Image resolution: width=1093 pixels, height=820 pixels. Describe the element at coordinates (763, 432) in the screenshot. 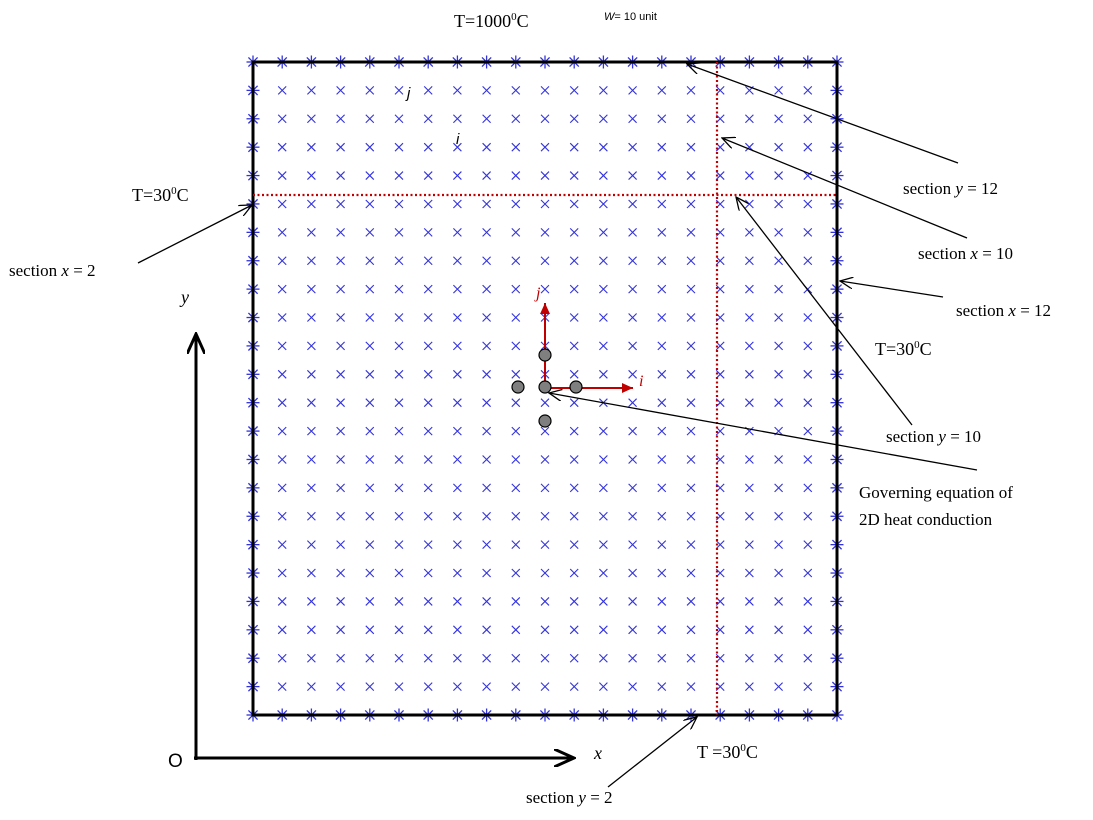

I see `arrow-equation` at that location.